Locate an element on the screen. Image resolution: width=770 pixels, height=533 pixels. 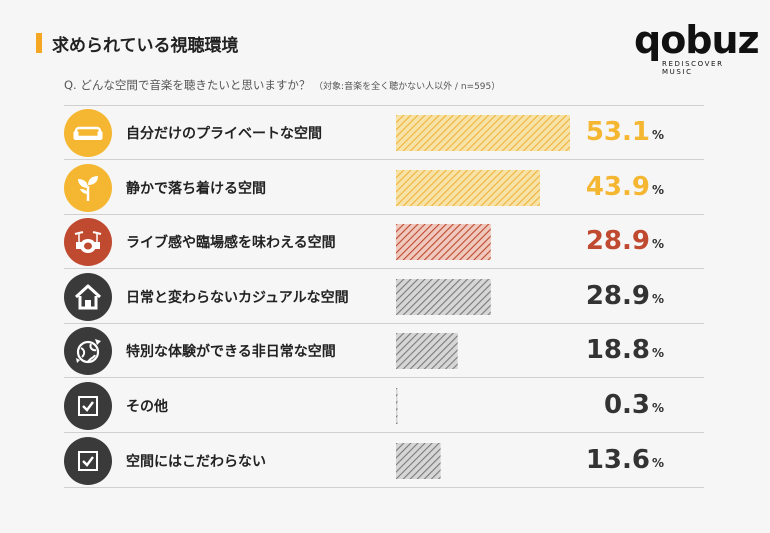
category-label: その他 is located at coordinates (147, 407).